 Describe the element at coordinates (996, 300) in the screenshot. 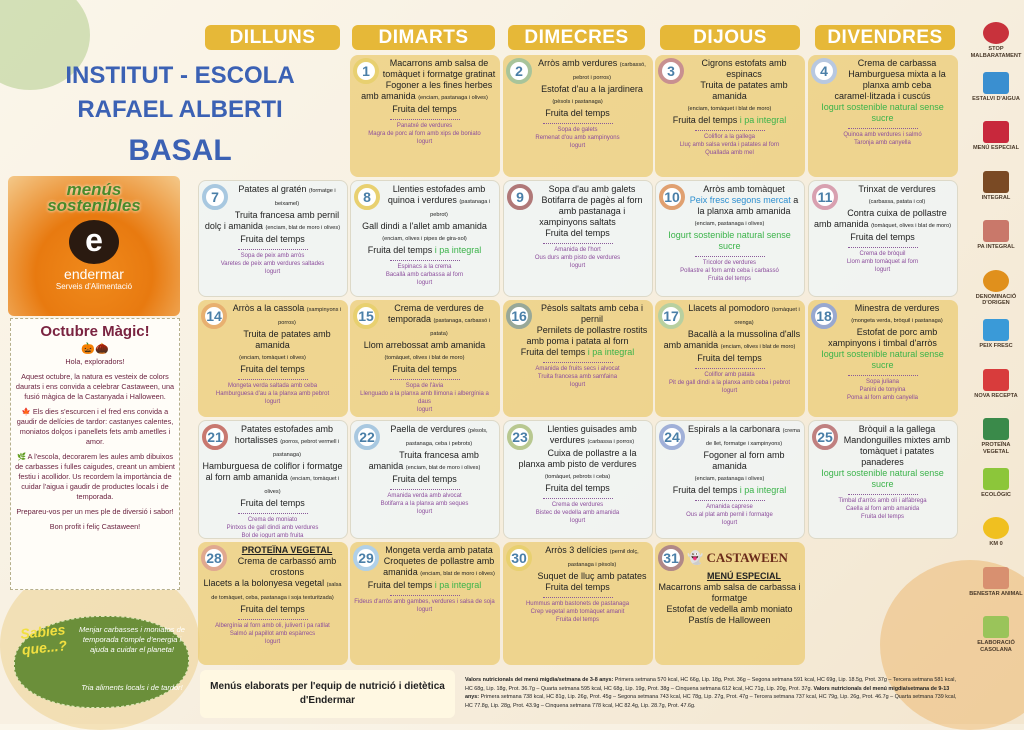

I see `legend-label: DENOMINACIÓ D'ORIGEN` at that location.